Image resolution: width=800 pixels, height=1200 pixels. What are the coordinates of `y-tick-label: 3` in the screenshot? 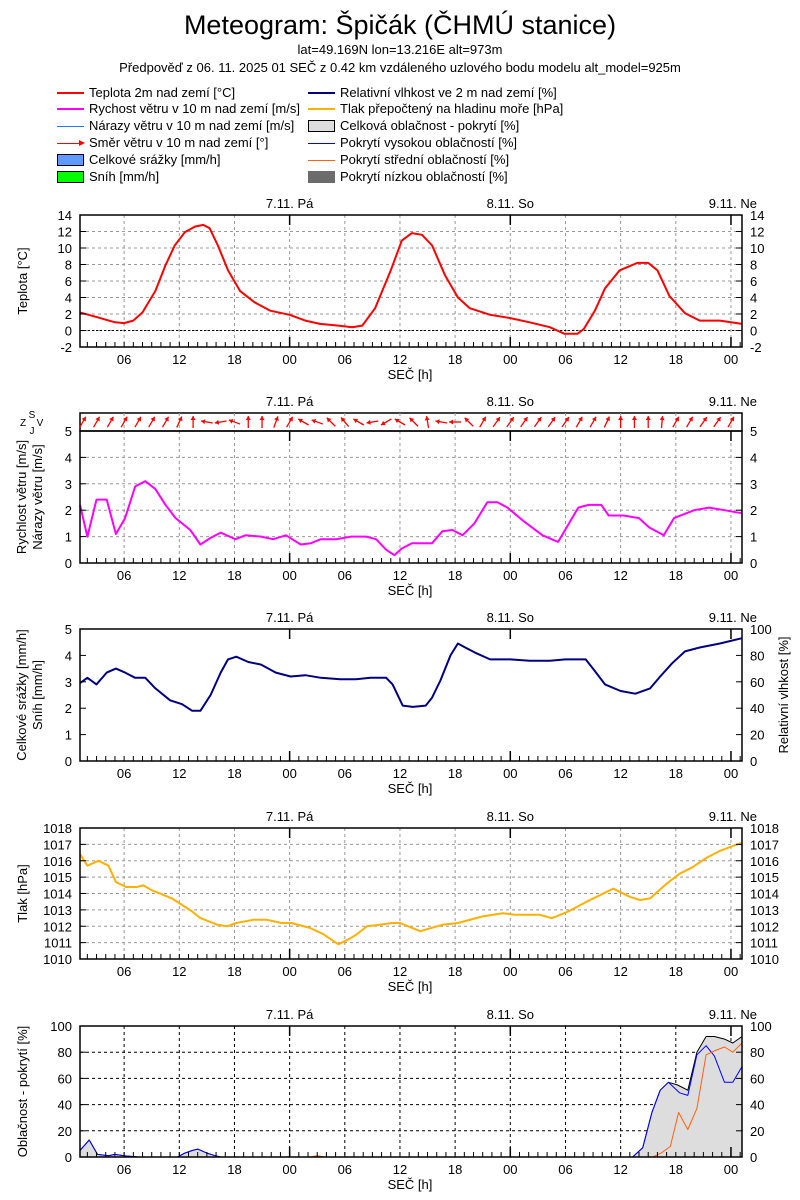 It's located at (68, 484).